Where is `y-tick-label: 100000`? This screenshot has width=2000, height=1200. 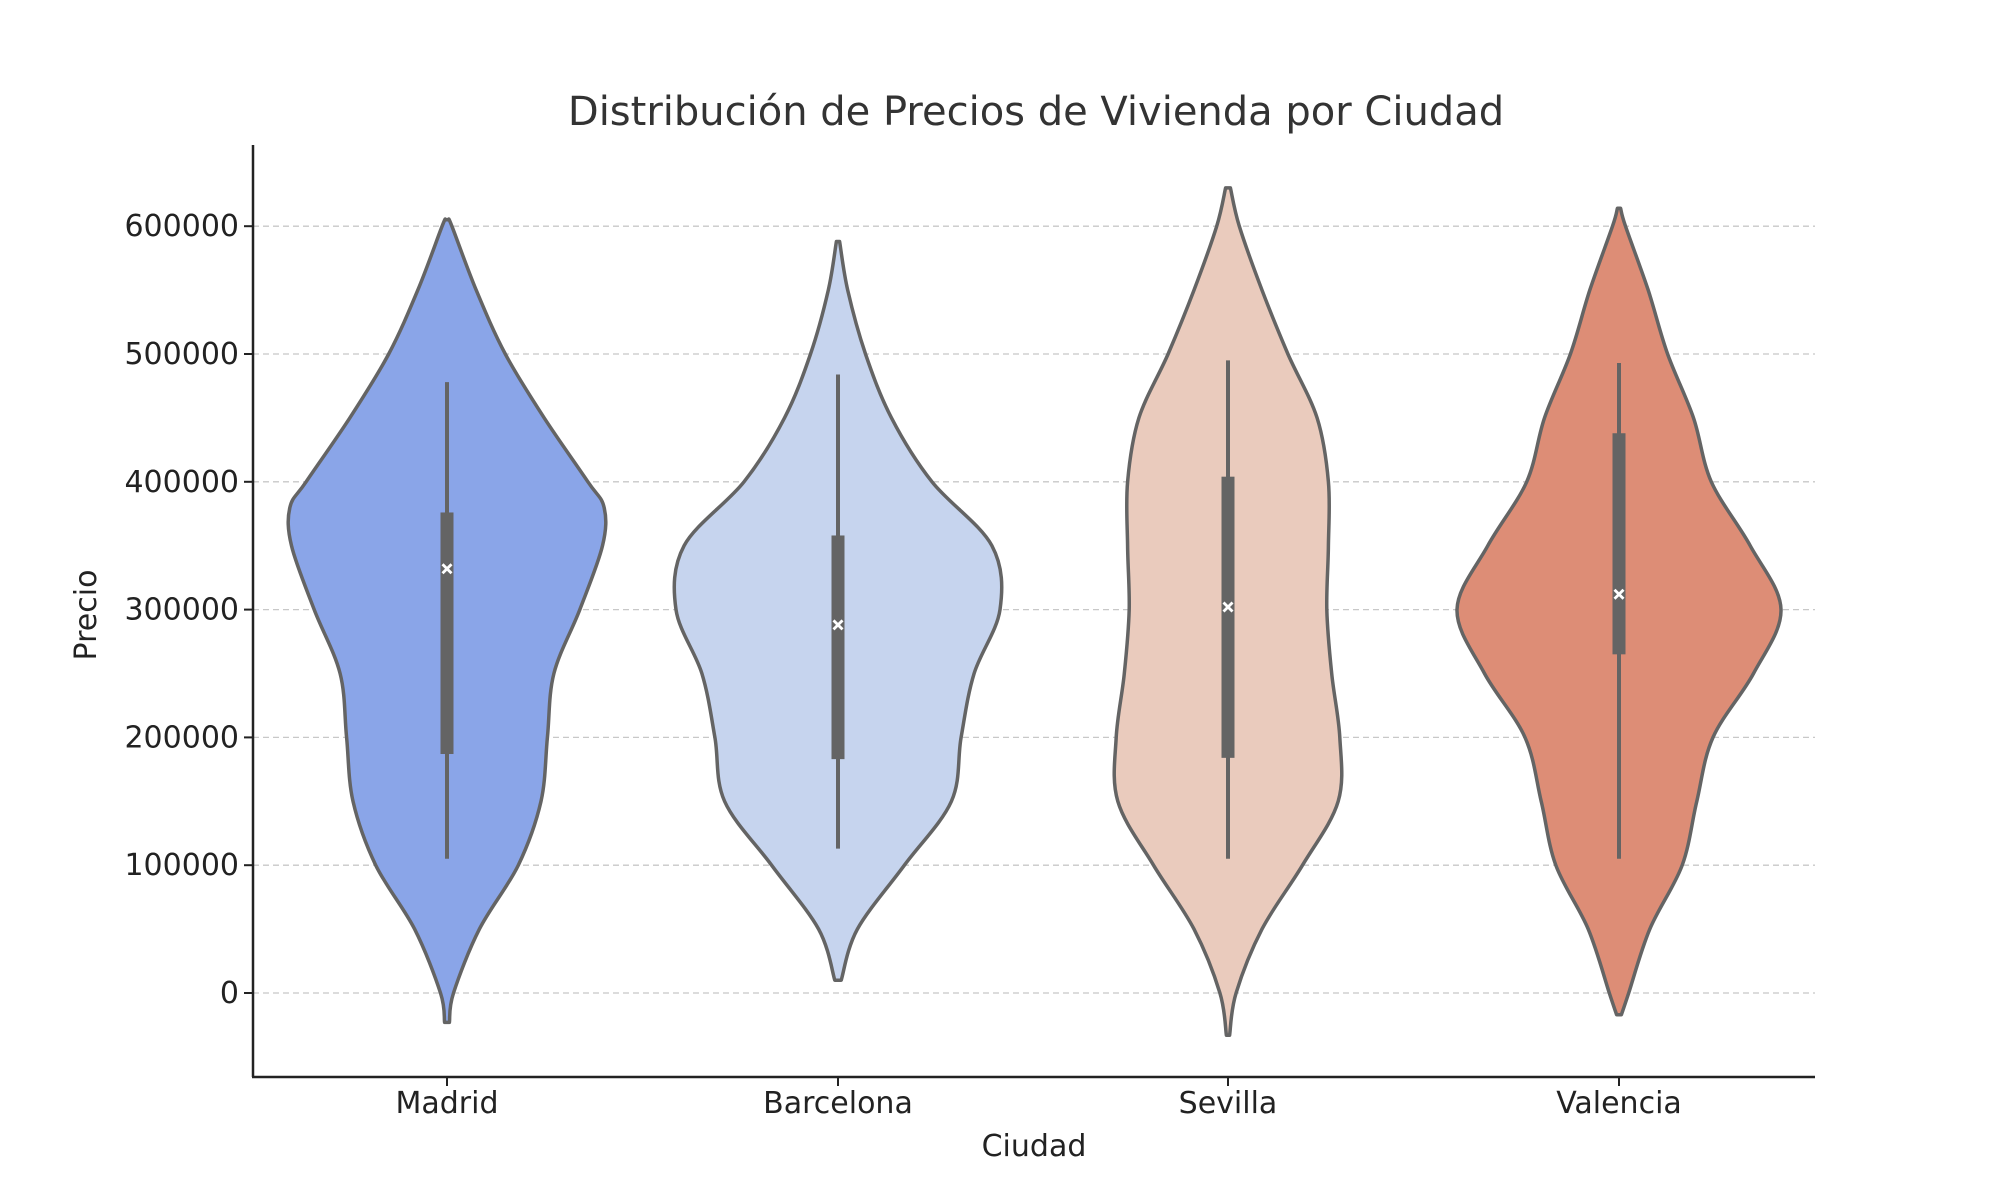
y-tick-label: 100000 is located at coordinates (181, 865).